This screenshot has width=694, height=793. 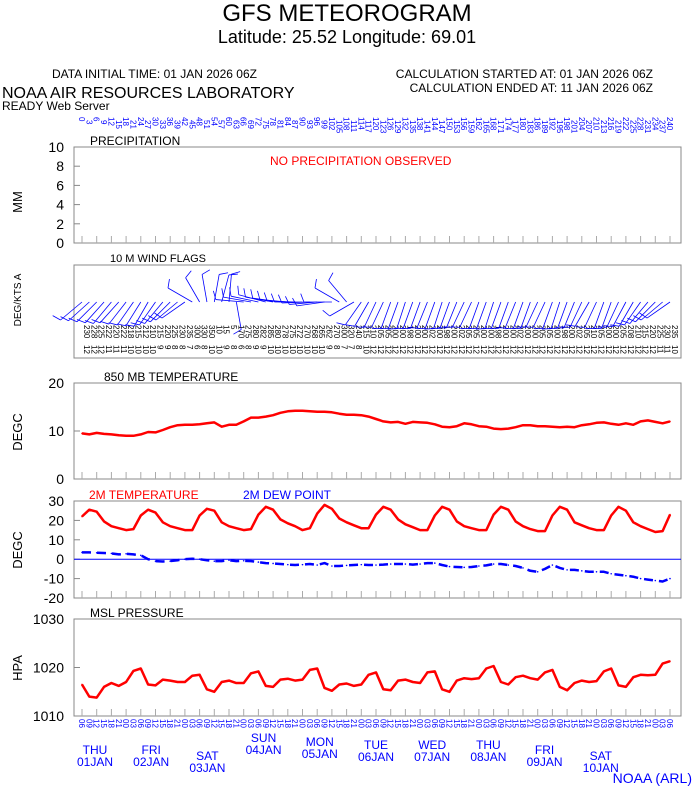 What do you see at coordinates (531, 88) in the screenshot?
I see `calc-ended: CALCULATION ENDED AT: 11 JAN 2026 06Z` at bounding box center [531, 88].